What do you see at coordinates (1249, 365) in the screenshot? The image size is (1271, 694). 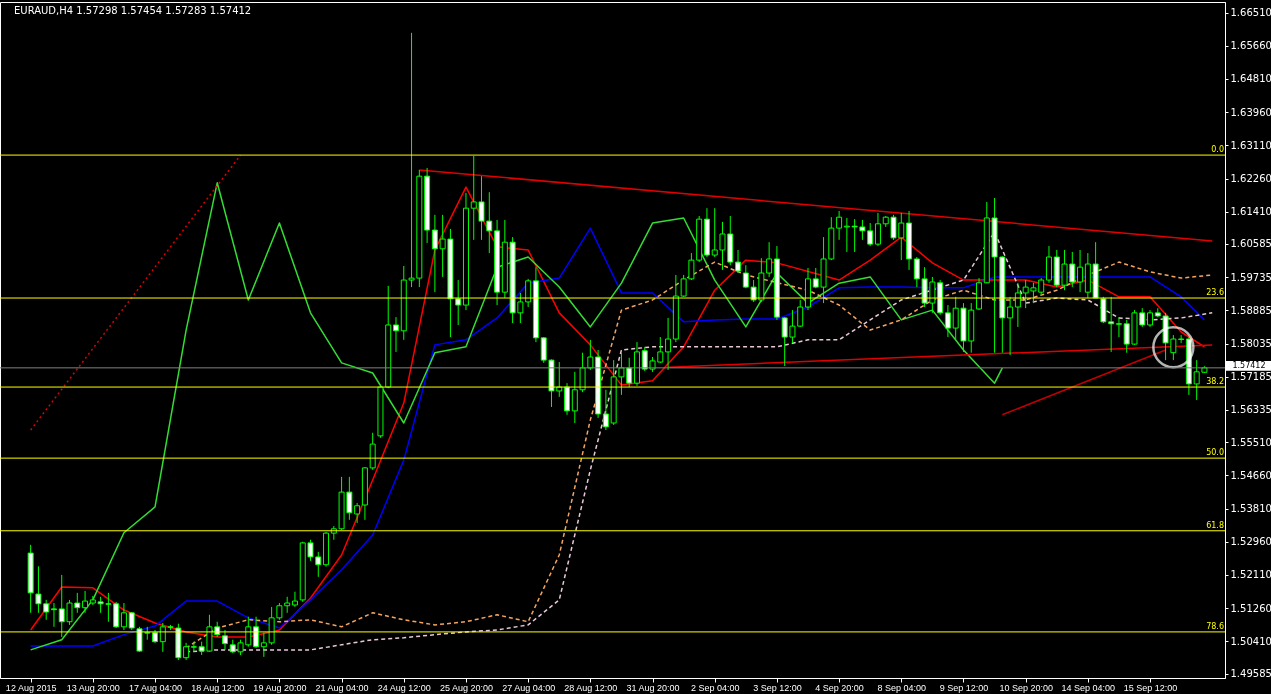 I see `ref-line-label: 1.57412` at bounding box center [1249, 365].